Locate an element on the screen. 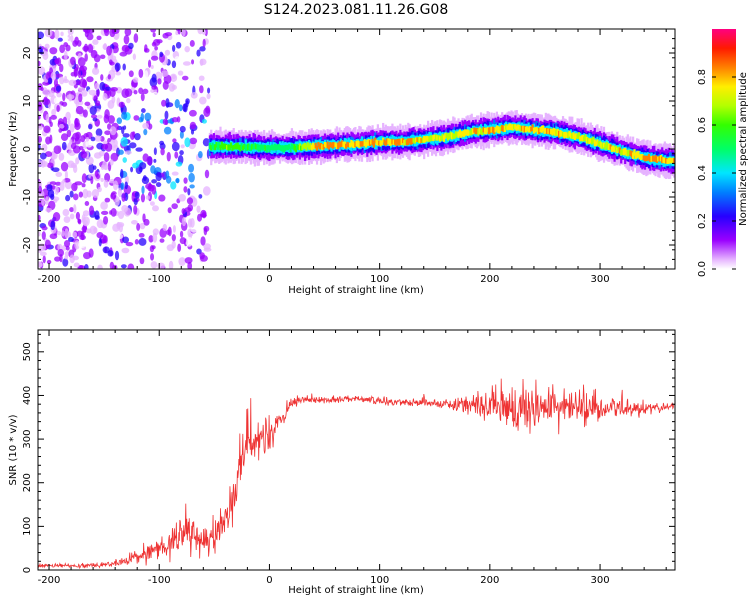  y-tick-label: 500 is located at coordinates (27, 351).